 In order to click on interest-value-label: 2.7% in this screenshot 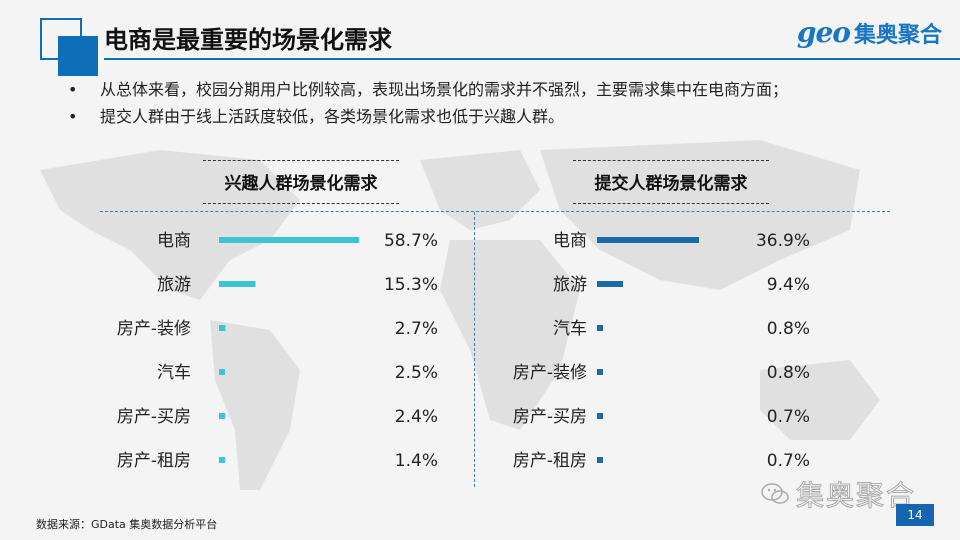, I will do `click(416, 329)`.